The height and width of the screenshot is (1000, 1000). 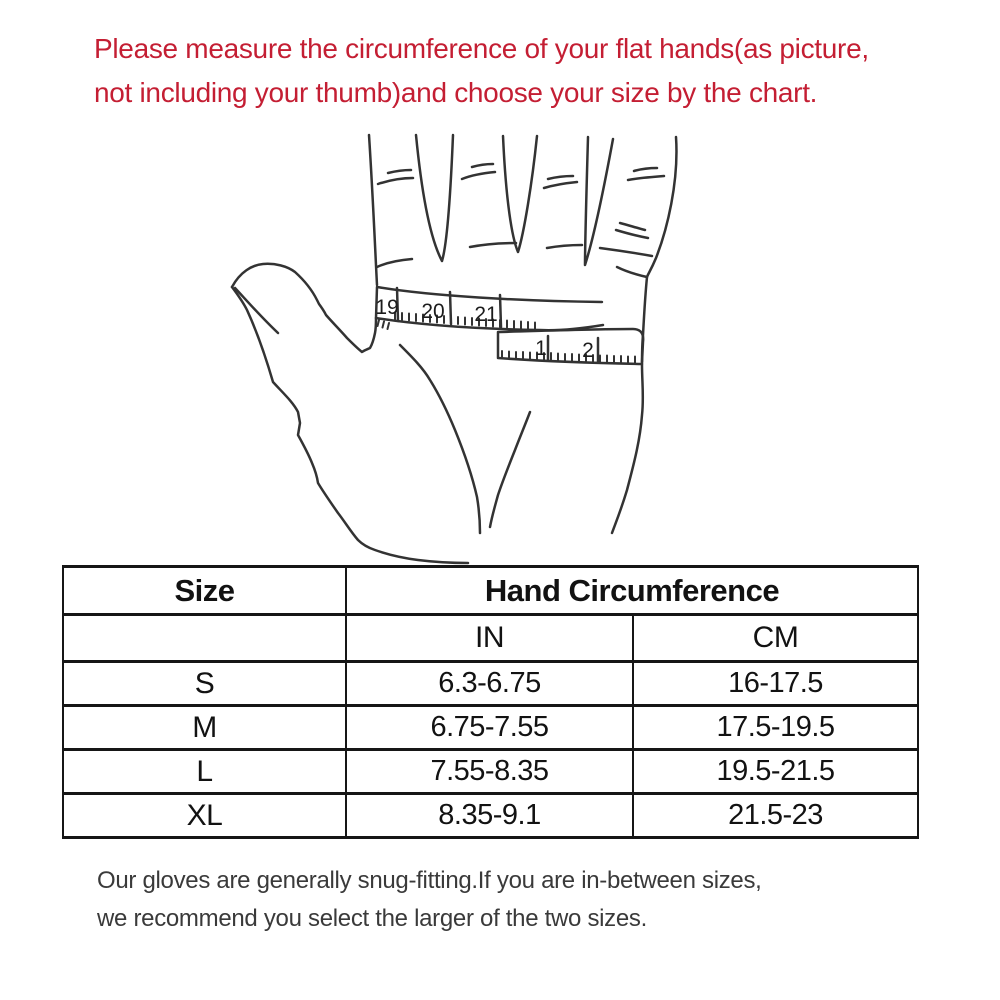 What do you see at coordinates (383, 324) in the screenshot?
I see `tape-upper-end-ticks` at bounding box center [383, 324].